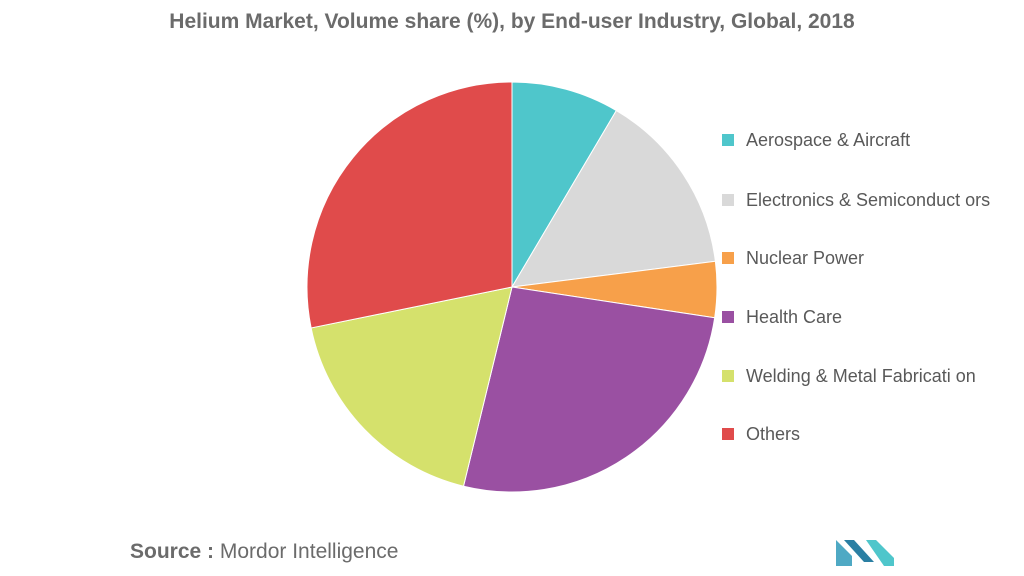 This screenshot has height=576, width=1024. What do you see at coordinates (309, 551) in the screenshot?
I see `source-text: Mordor Intelligence` at bounding box center [309, 551].